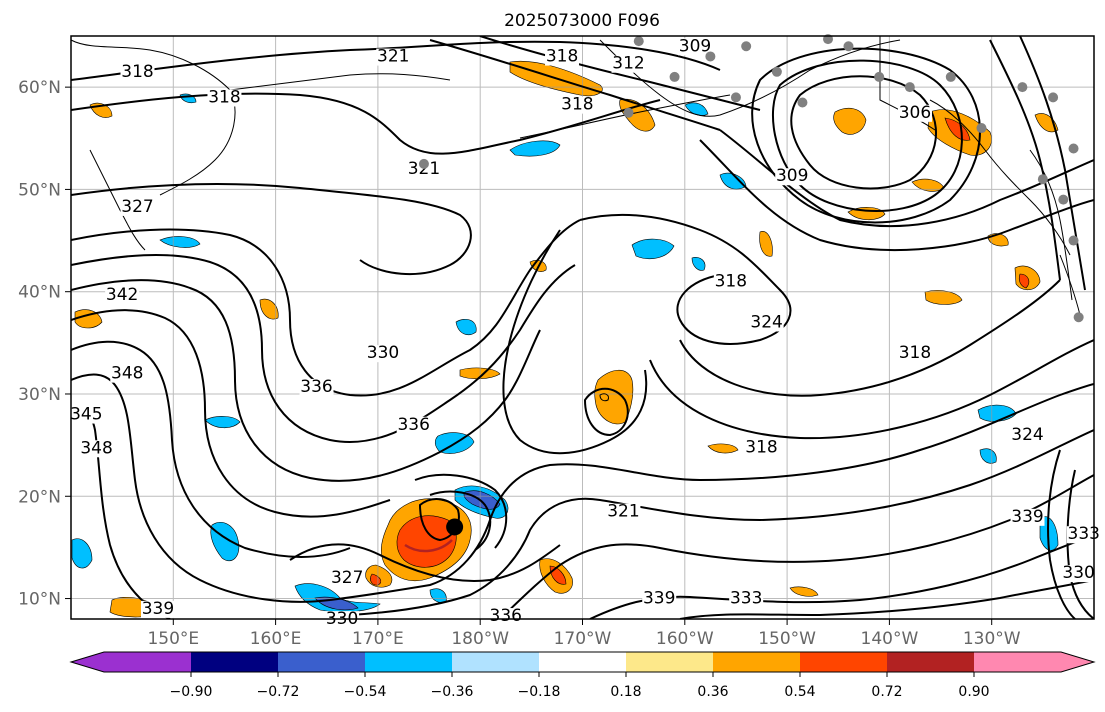 The width and height of the screenshot is (1105, 712). Describe the element at coordinates (180, 242) in the screenshot. I see `cyan-w-edge-45n` at that location.